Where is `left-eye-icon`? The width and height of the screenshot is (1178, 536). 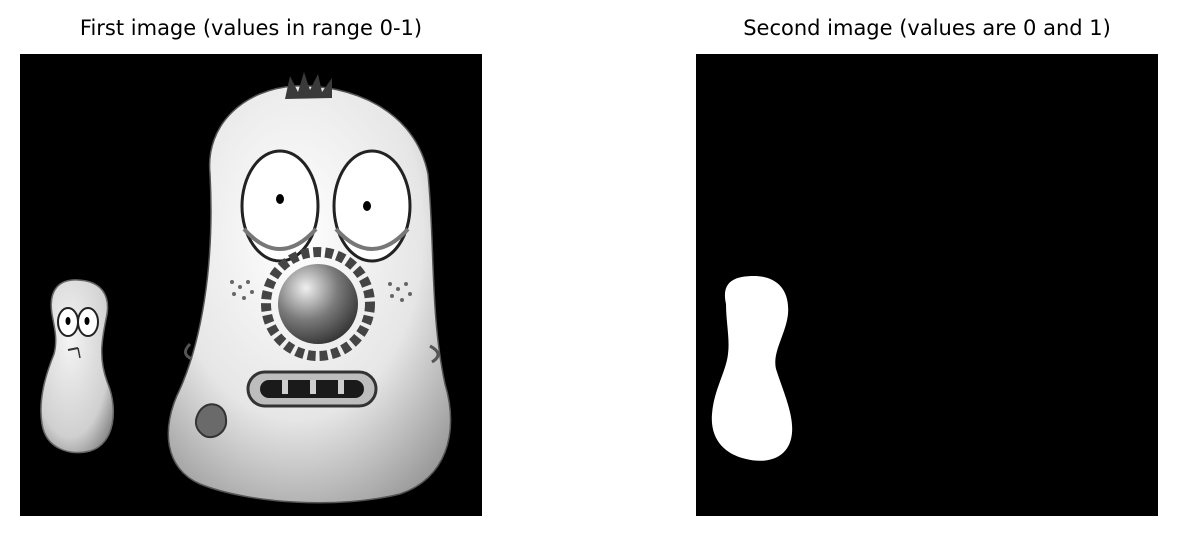
left-eye-icon is located at coordinates (280, 206).